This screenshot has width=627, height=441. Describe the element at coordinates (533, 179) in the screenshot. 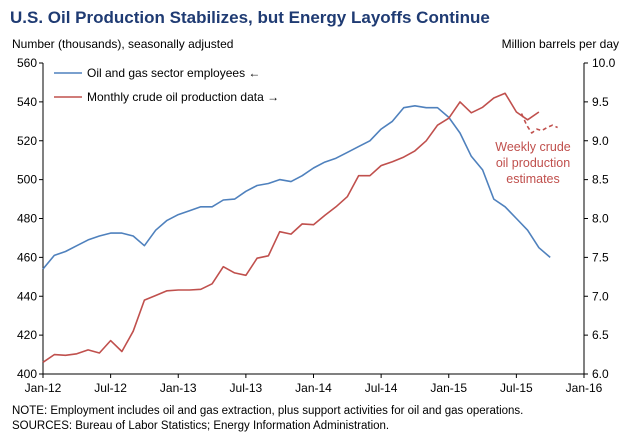

I see `weekly-estimates-annotation: estimates` at that location.